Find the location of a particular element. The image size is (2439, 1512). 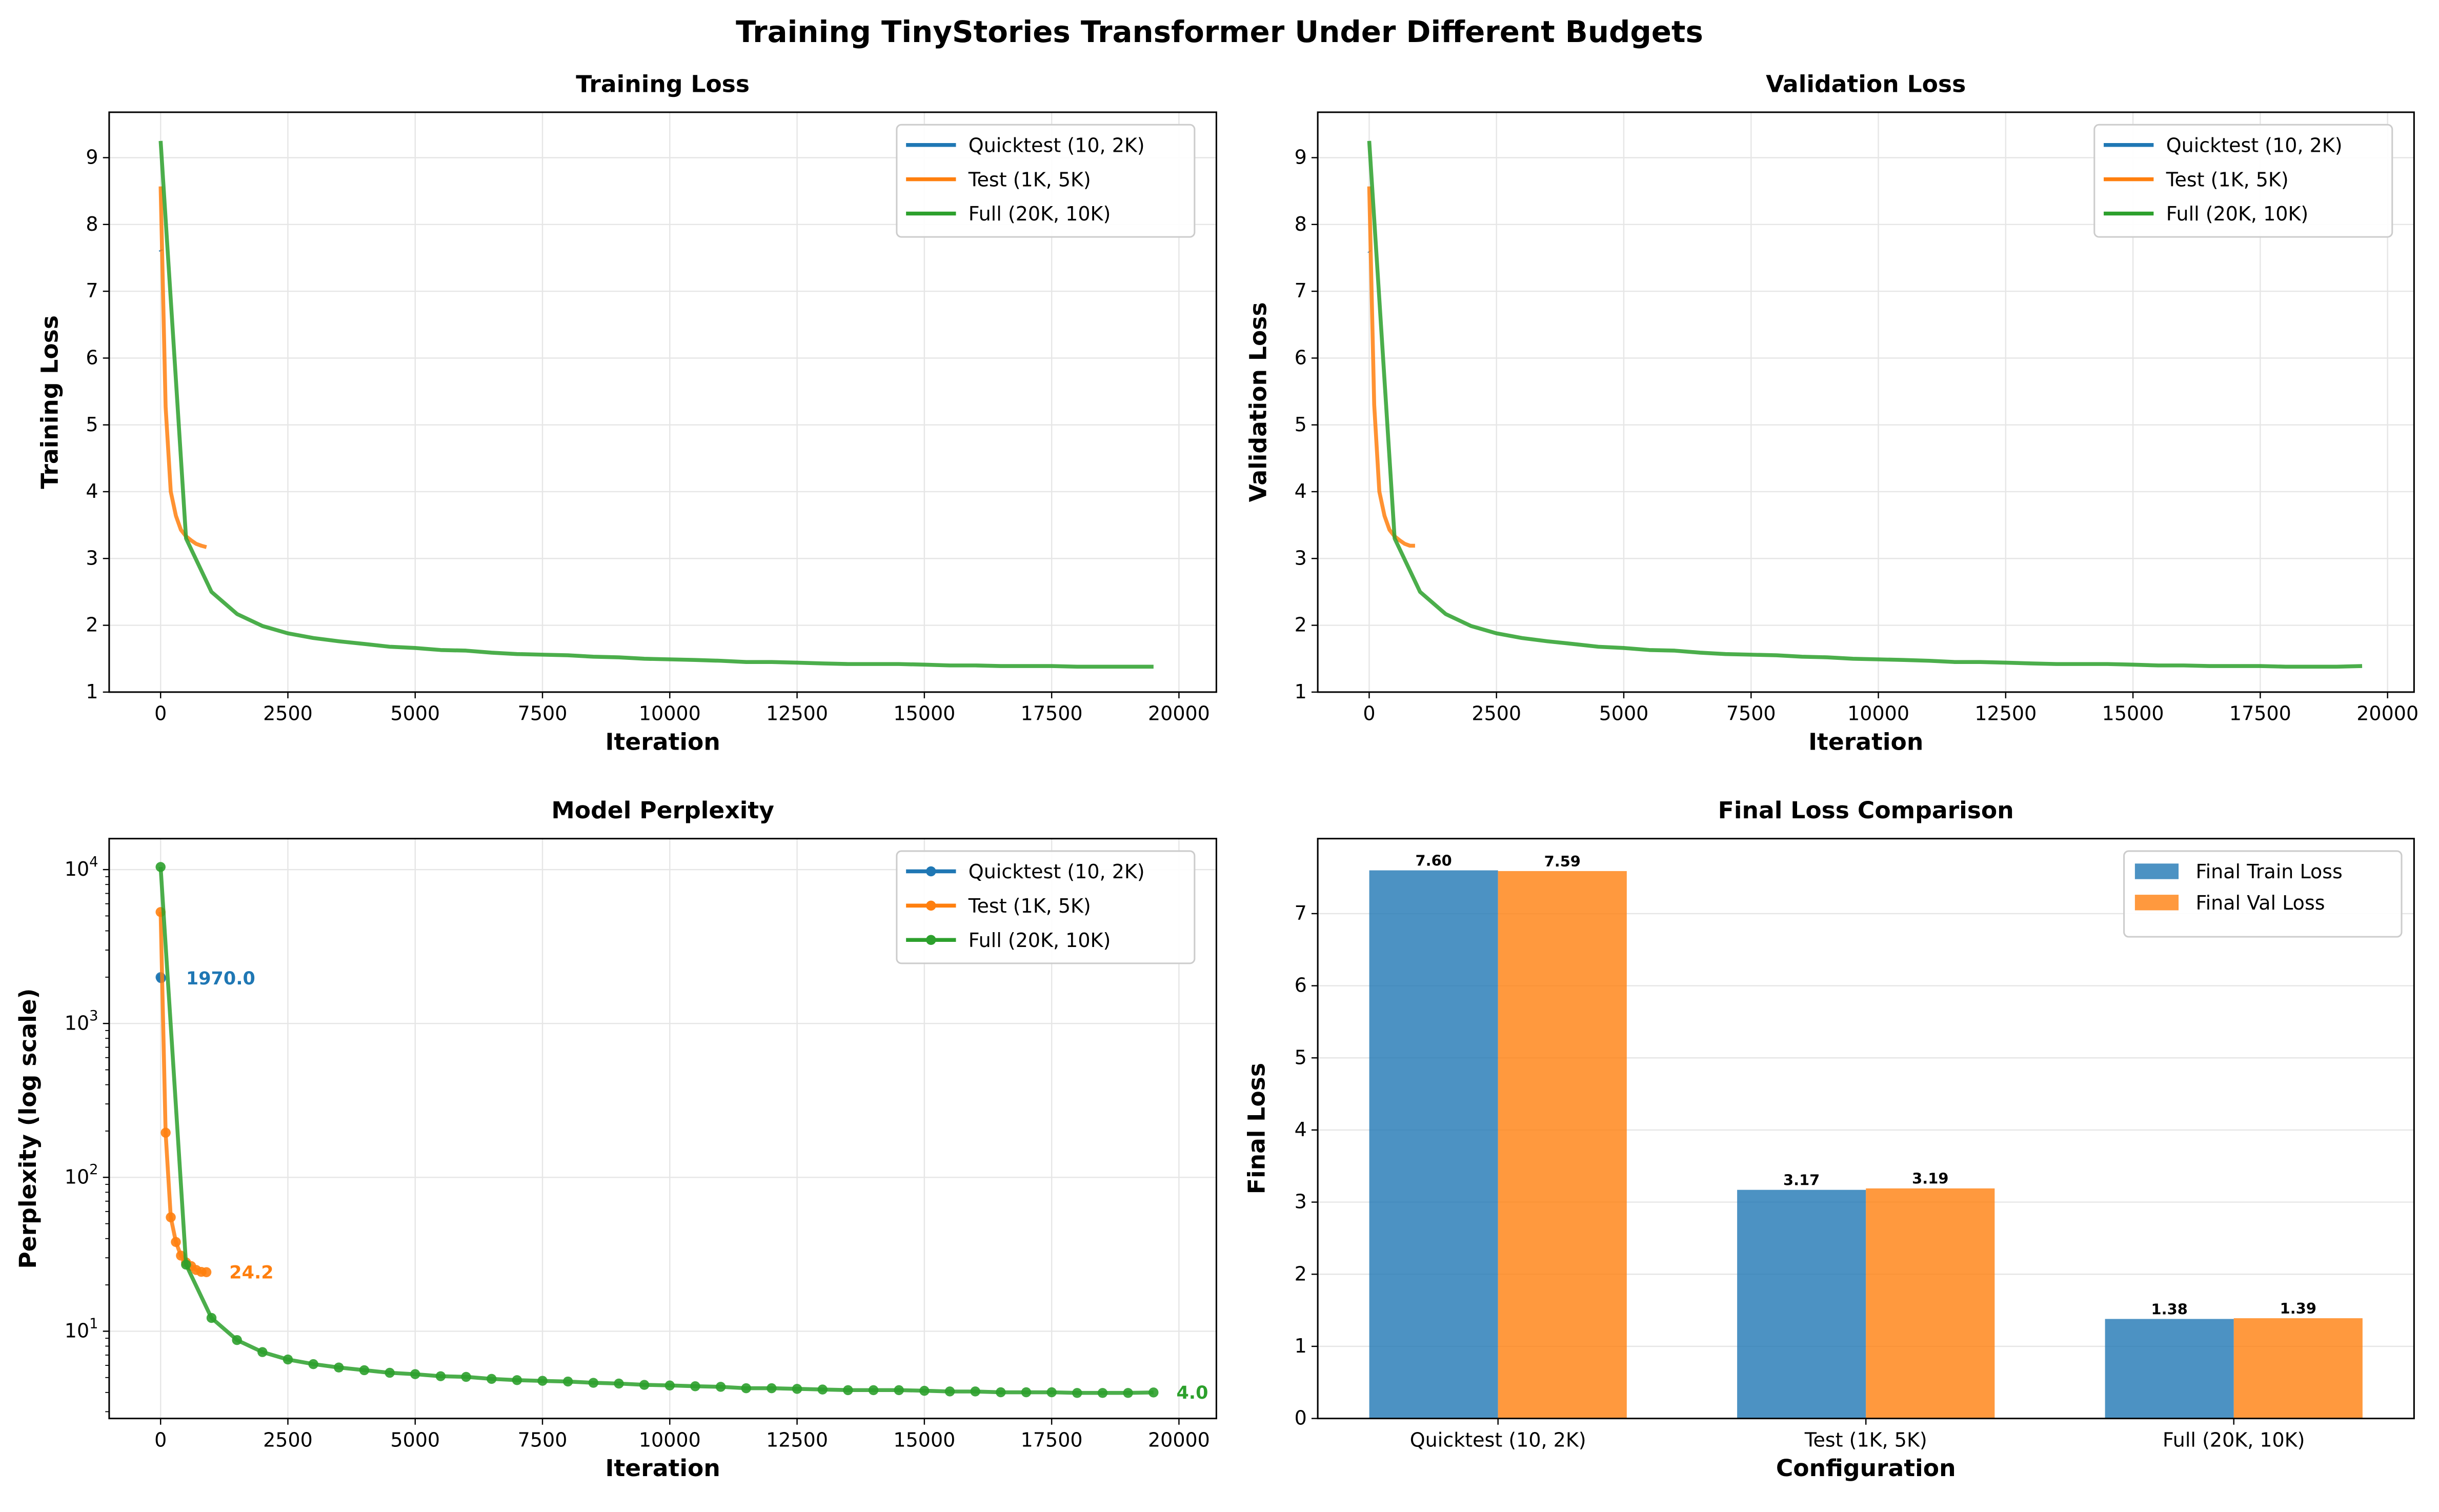

x-tick-label: 12500 is located at coordinates (2005, 713).